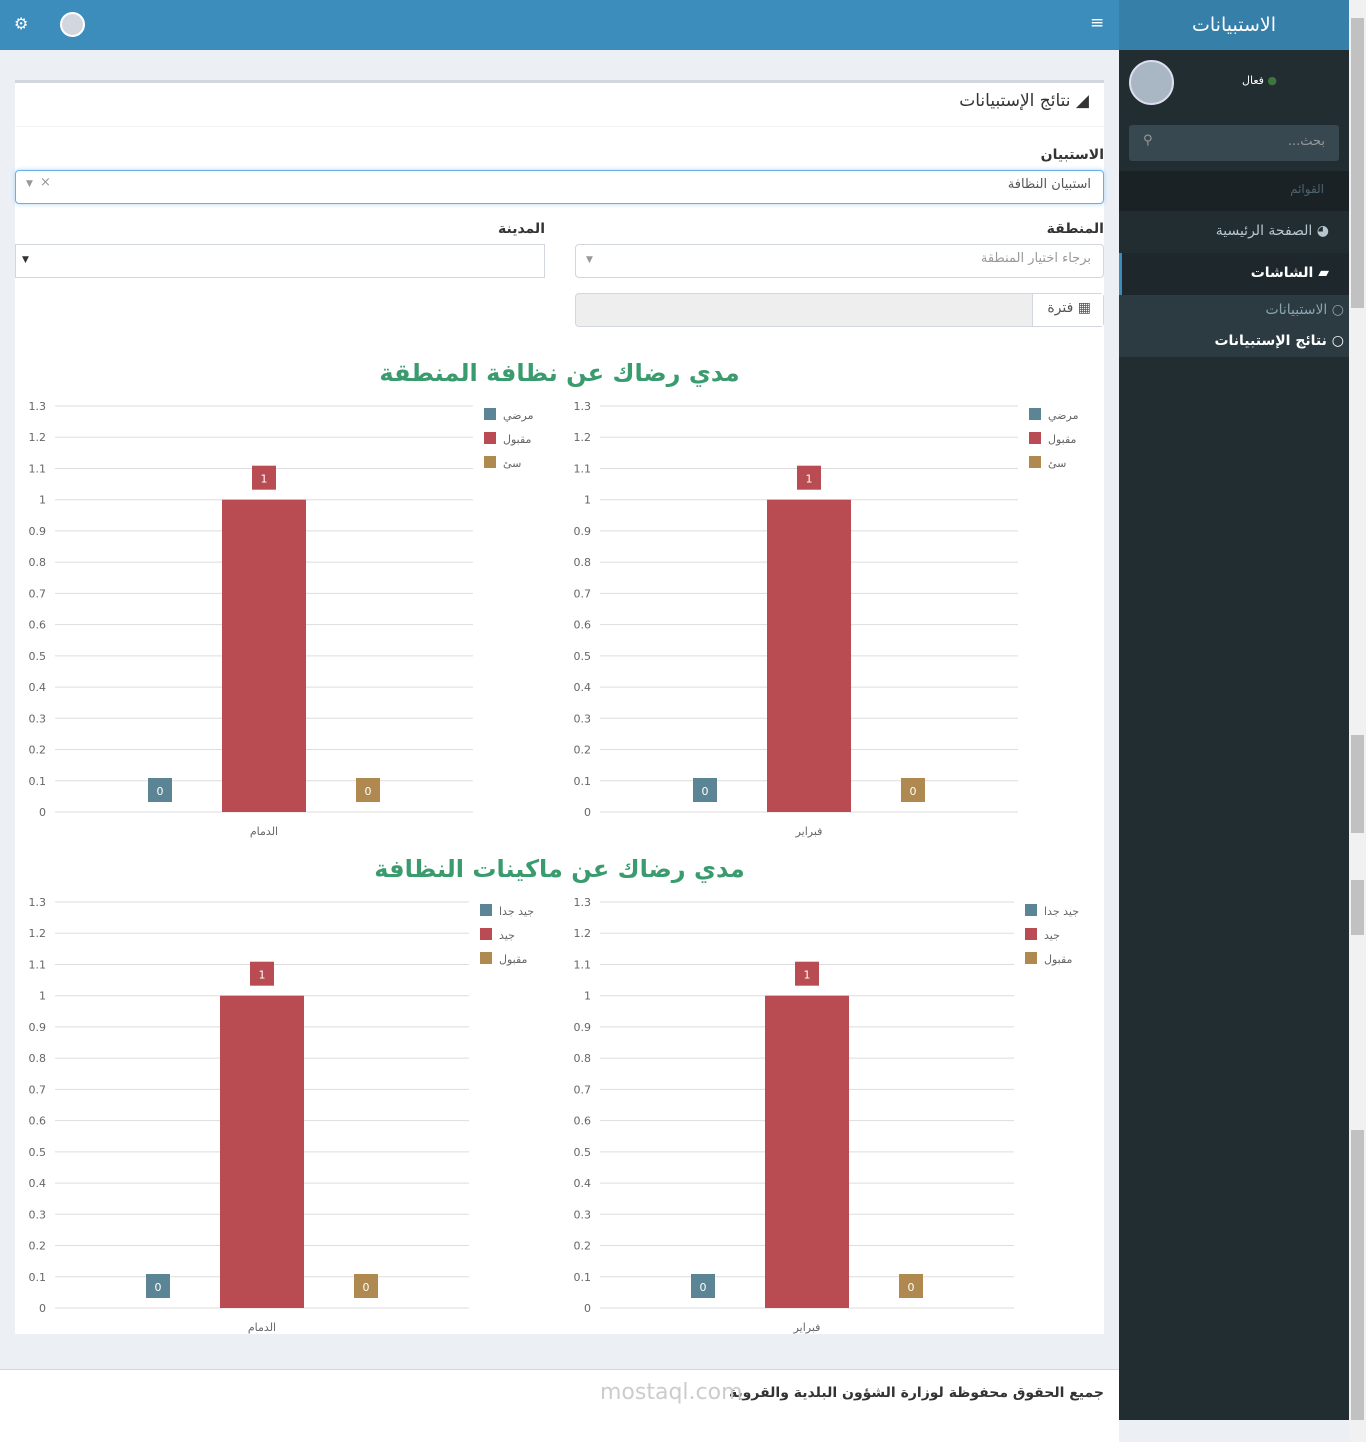  What do you see at coordinates (1270, 341) in the screenshot?
I see `sidebar-item-label: نتائج الإستبيانات` at bounding box center [1270, 341].